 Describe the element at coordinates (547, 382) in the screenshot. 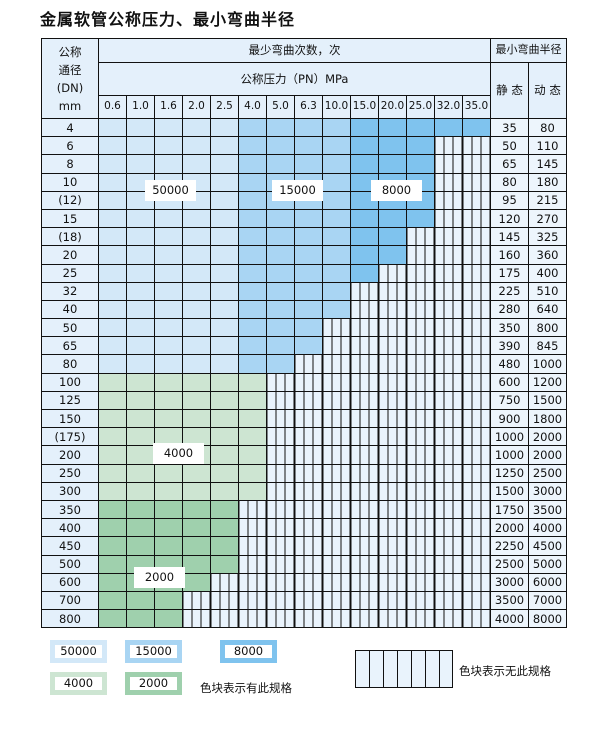

I see `dynamic-radius: 1200` at that location.